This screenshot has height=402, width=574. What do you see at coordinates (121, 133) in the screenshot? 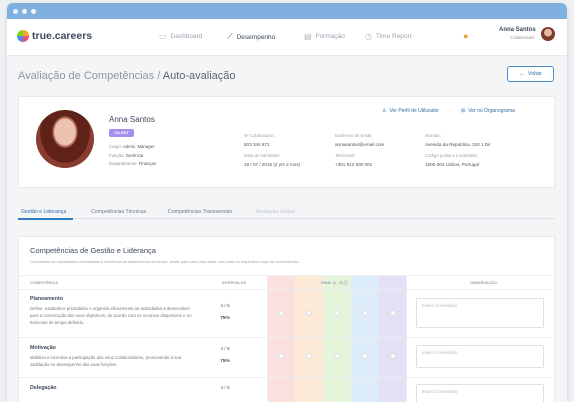
I see `talent-badge: TALENT` at bounding box center [121, 133].